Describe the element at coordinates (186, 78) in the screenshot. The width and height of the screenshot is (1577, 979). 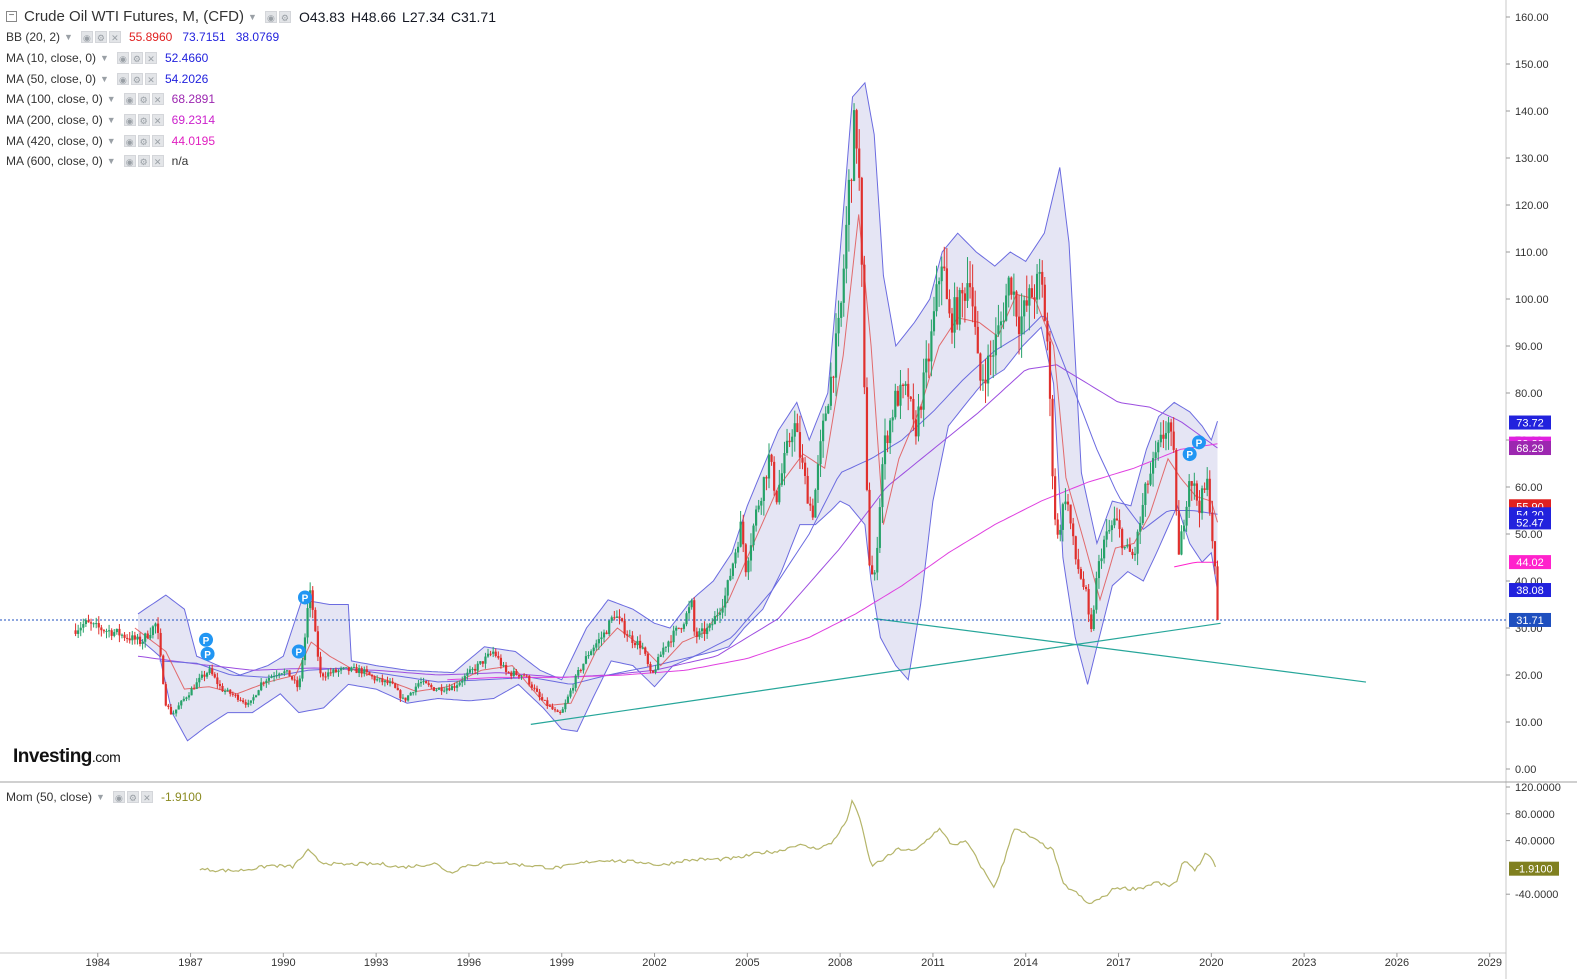
I see `indicator-value: 54.2026` at that location.